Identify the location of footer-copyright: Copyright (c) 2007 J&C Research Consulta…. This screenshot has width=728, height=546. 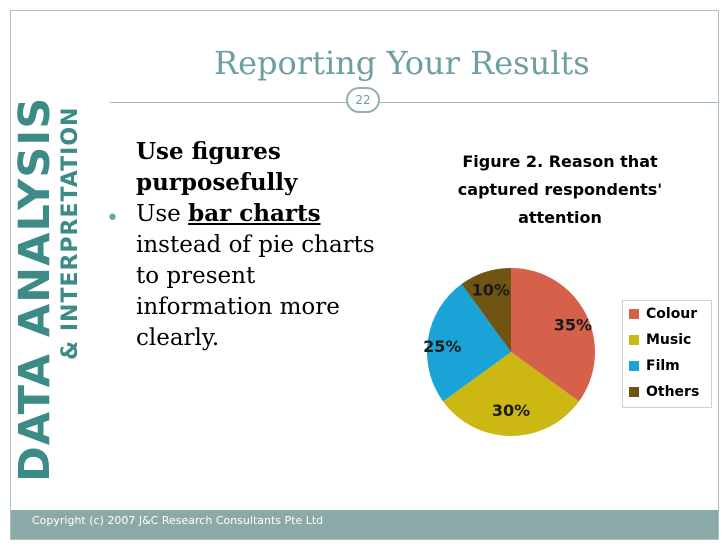
(178, 520).